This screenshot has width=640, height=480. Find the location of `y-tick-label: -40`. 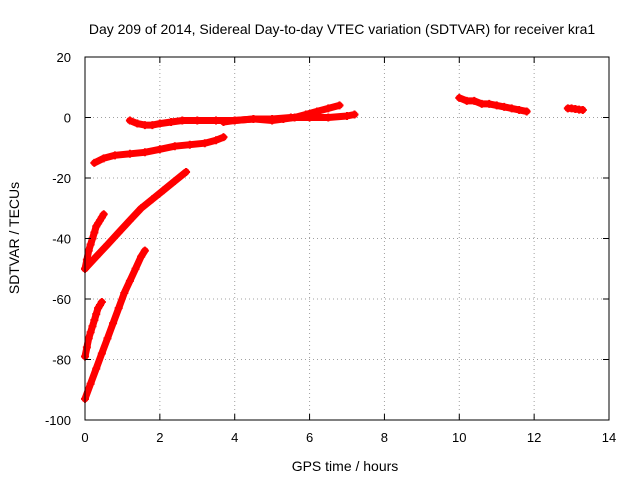

y-tick-label: -40 is located at coordinates (61, 239).